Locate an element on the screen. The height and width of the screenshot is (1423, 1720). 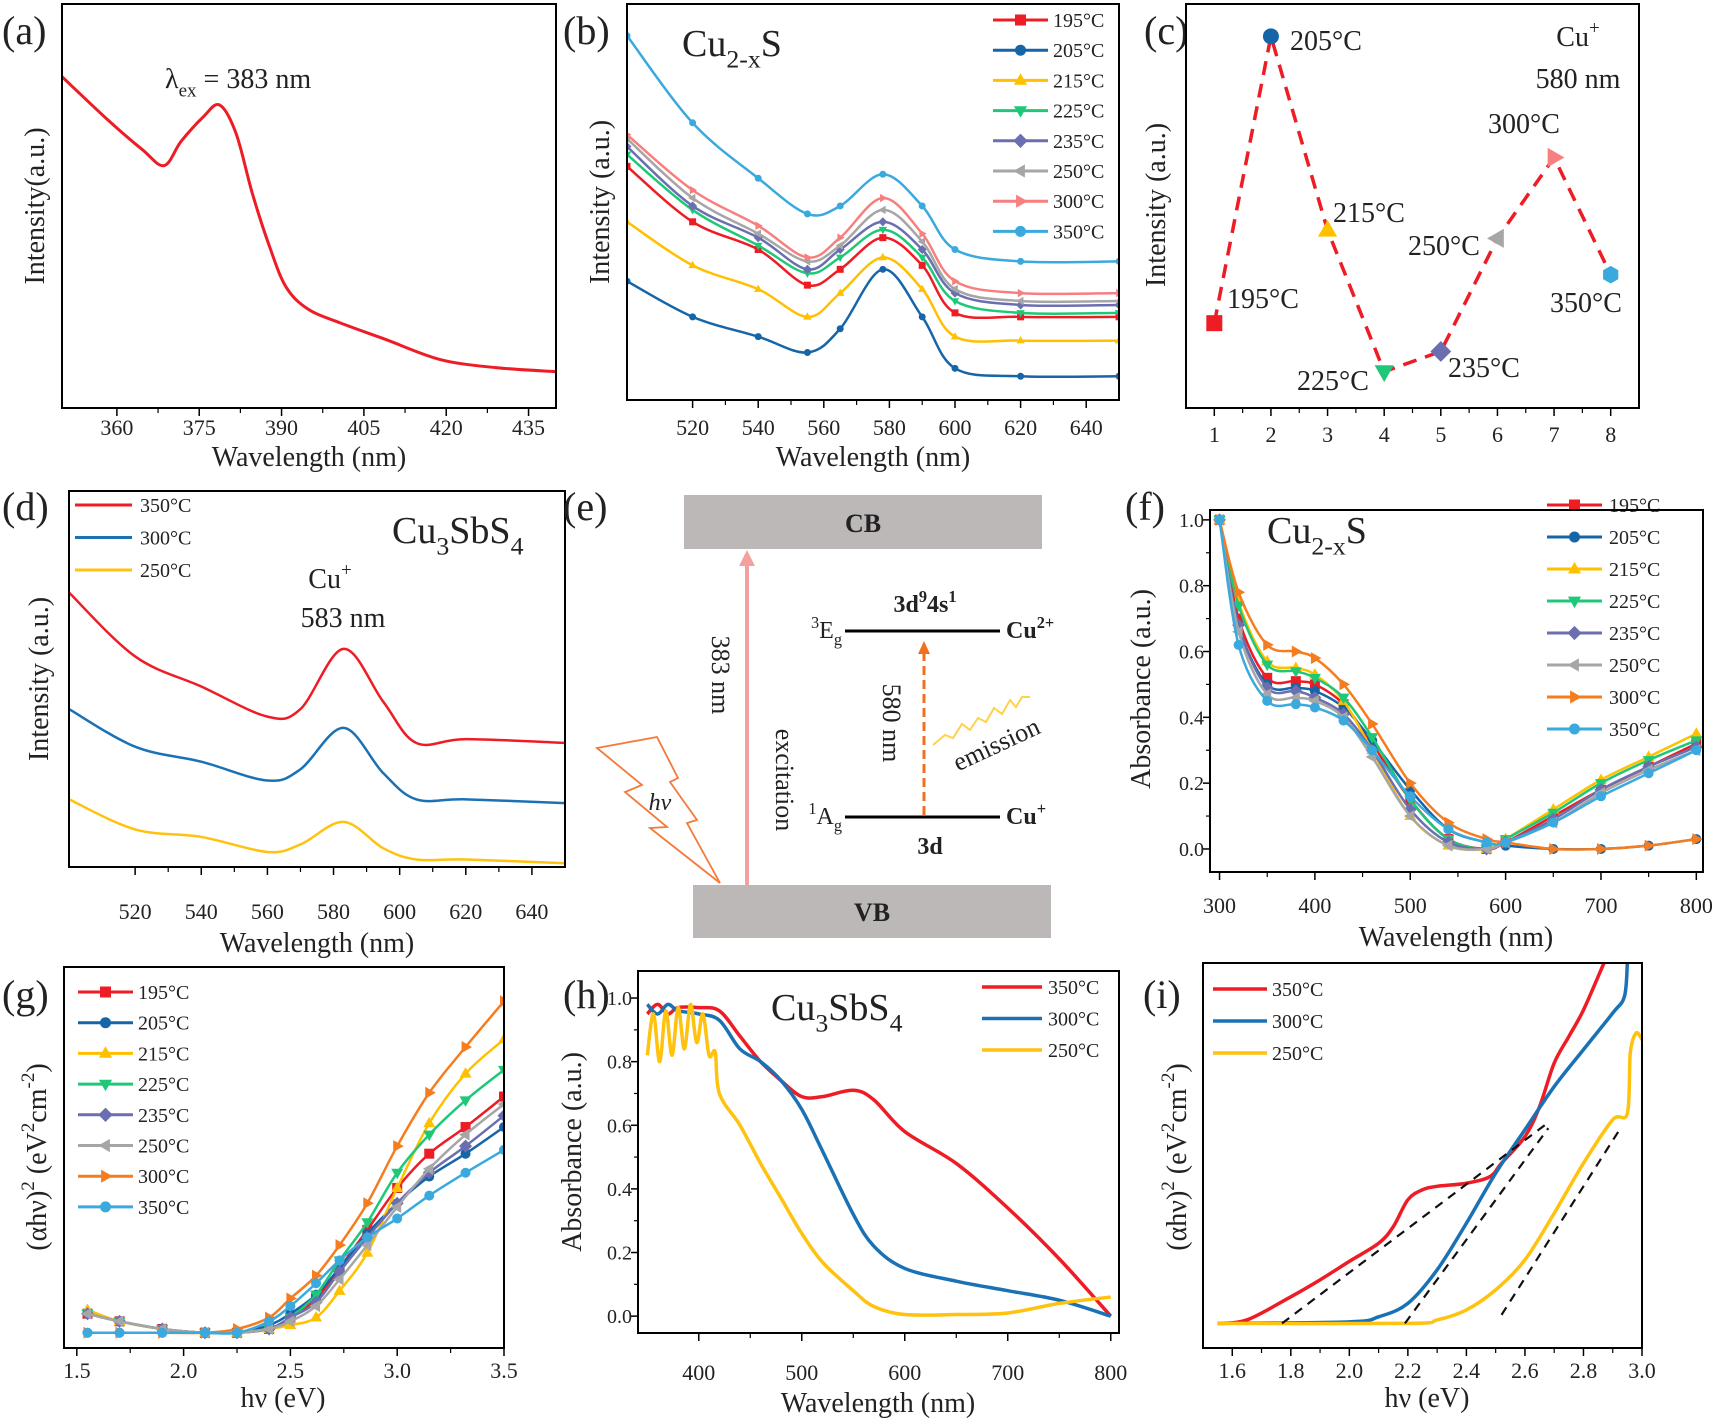
text-segment: S is located at coordinates (771, 44).